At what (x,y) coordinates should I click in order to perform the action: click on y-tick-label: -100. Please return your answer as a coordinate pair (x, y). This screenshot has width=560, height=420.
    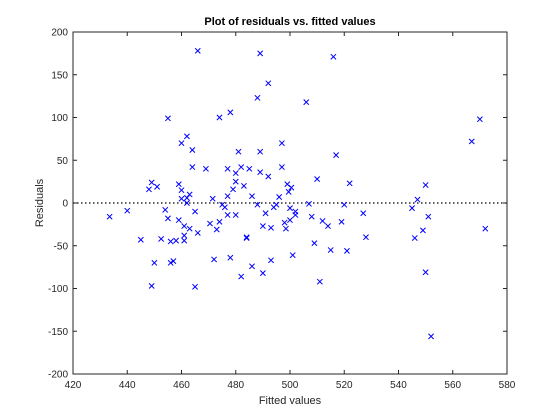
    Looking at the image, I should click on (58, 289).